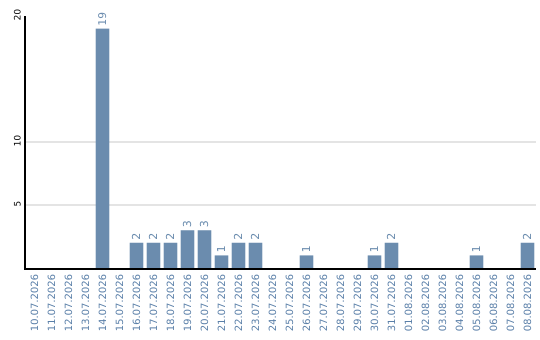 This screenshot has width=540, height=340. I want to click on x-tick-label: 27.07.2026, so click(324, 303).